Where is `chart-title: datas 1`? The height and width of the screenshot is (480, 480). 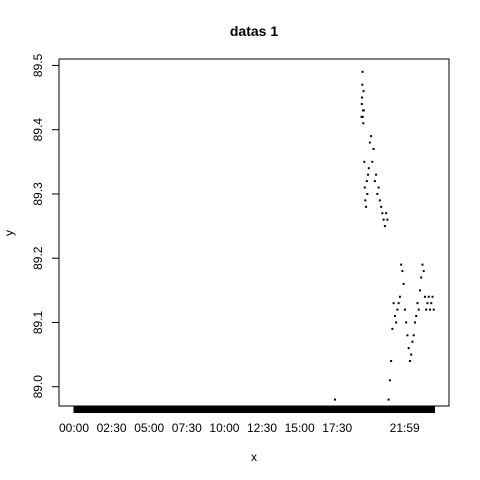
chart-title: datas 1 is located at coordinates (254, 31).